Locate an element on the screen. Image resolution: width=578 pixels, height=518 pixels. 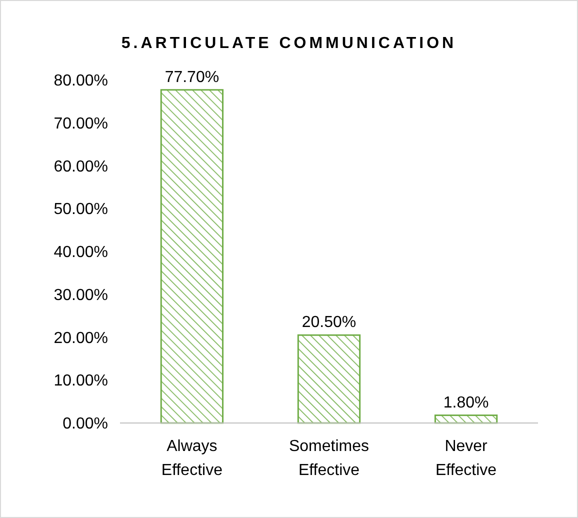
x-tick-label: Sometimes Effective is located at coordinates (329, 458).